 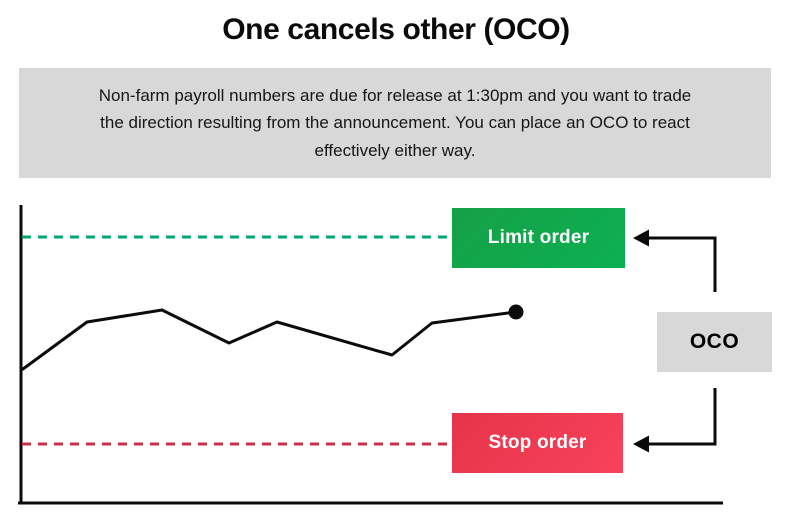 I want to click on page-title: One cancels other (OCO), so click(x=396, y=29).